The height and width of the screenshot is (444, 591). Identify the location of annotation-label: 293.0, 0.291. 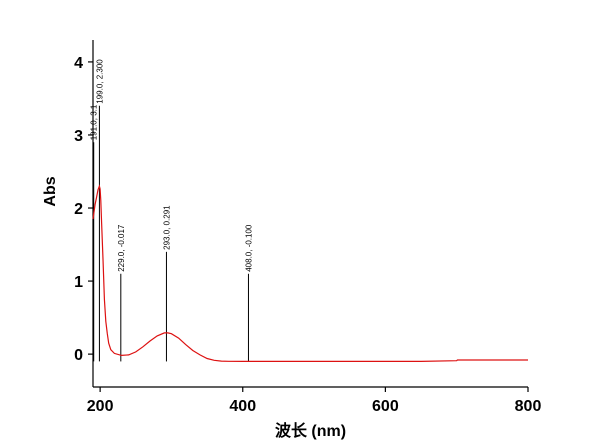
(166, 227).